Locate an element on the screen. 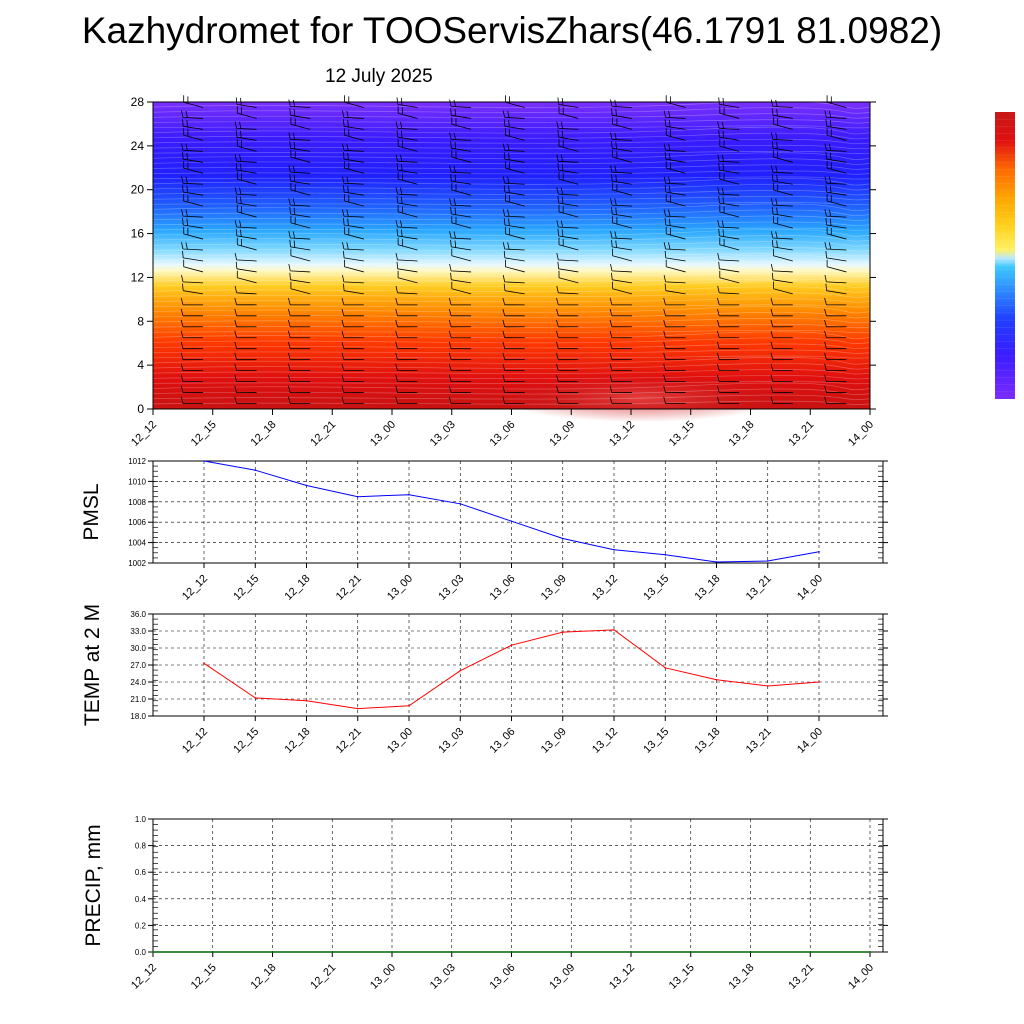 The width and height of the screenshot is (1024, 1024). x-tick-label: 13_12 is located at coordinates (622, 977).